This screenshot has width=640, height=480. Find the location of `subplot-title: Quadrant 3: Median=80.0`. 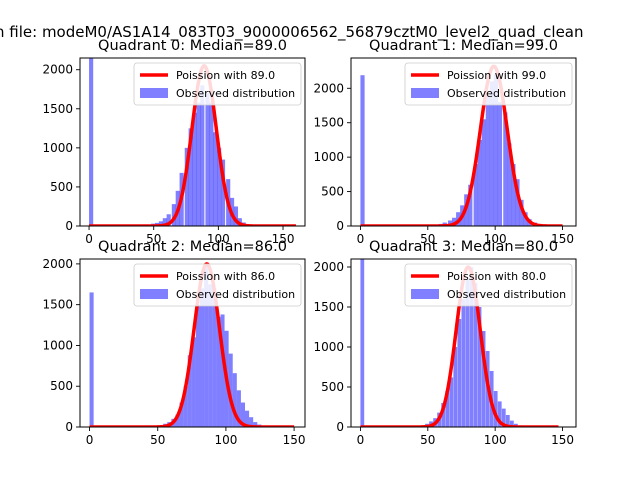

subplot-title: Quadrant 3: Median=80.0 is located at coordinates (463, 247).